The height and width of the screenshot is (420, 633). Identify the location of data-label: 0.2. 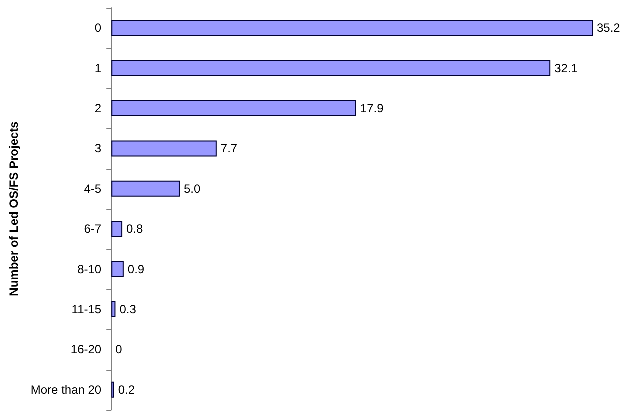
(127, 389).